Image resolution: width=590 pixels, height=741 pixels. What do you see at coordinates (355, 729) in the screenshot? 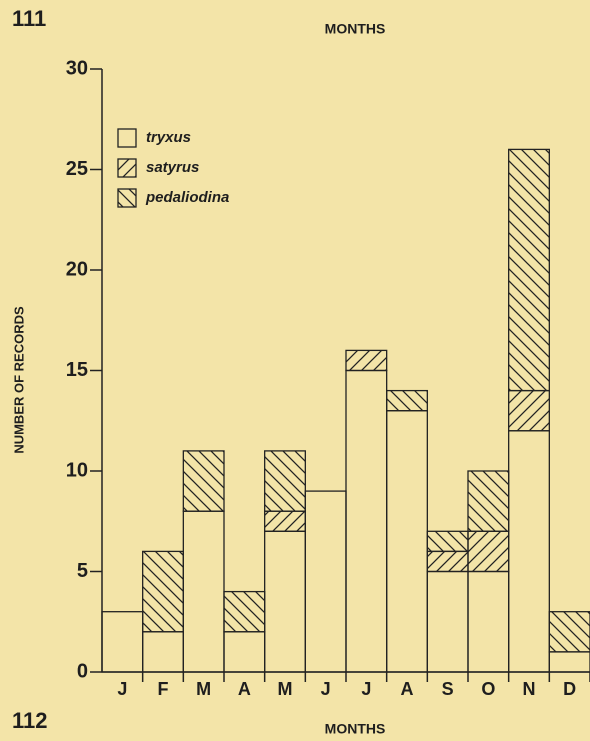
I see `x-axis-label: MONTHS` at bounding box center [355, 729].